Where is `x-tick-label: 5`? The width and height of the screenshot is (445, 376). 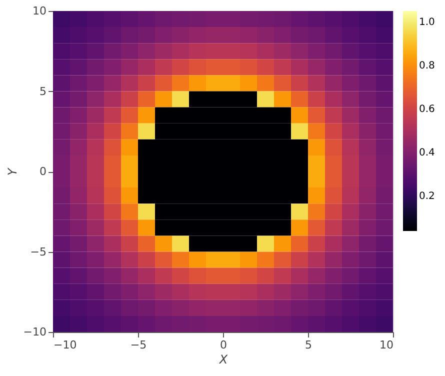
x-tick-label: 5 is located at coordinates (308, 345).